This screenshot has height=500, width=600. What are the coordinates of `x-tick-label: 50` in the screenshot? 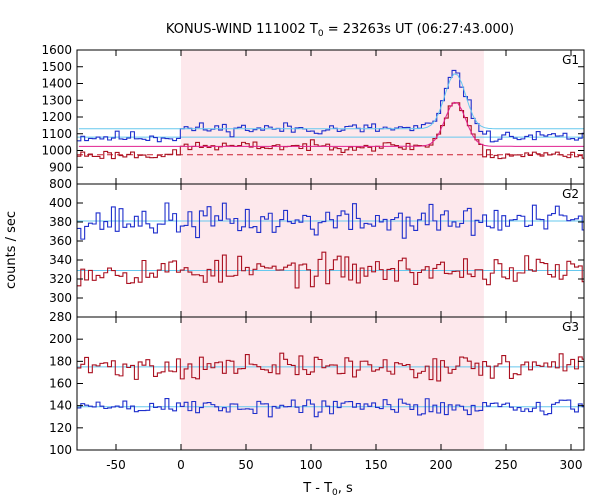 It's located at (245, 465).